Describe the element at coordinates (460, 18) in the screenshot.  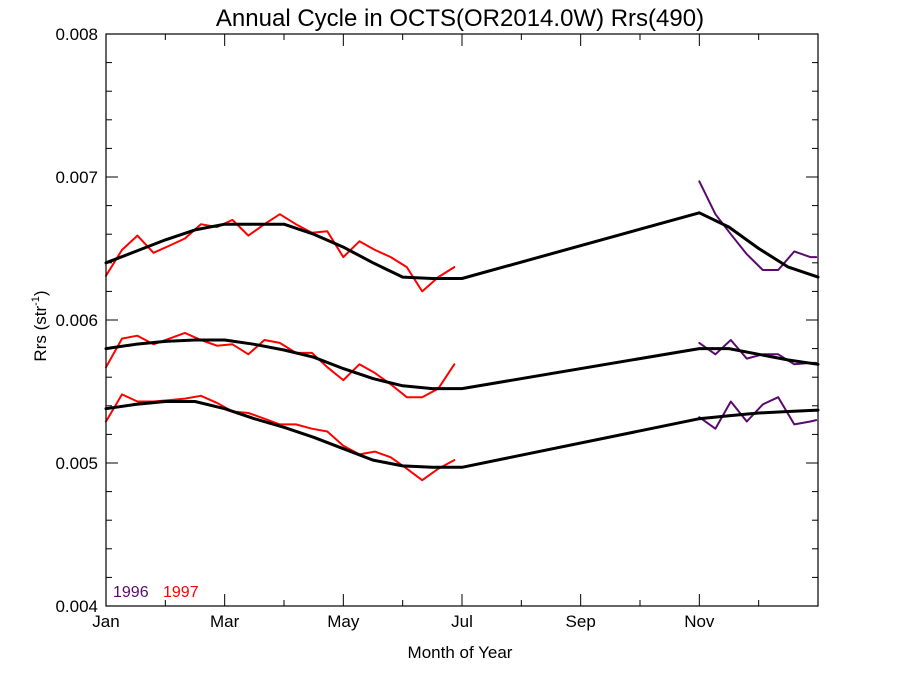
I see `chart-title: Annual Cycle in OCTS(OR2014.0W) Rrs(490)` at that location.